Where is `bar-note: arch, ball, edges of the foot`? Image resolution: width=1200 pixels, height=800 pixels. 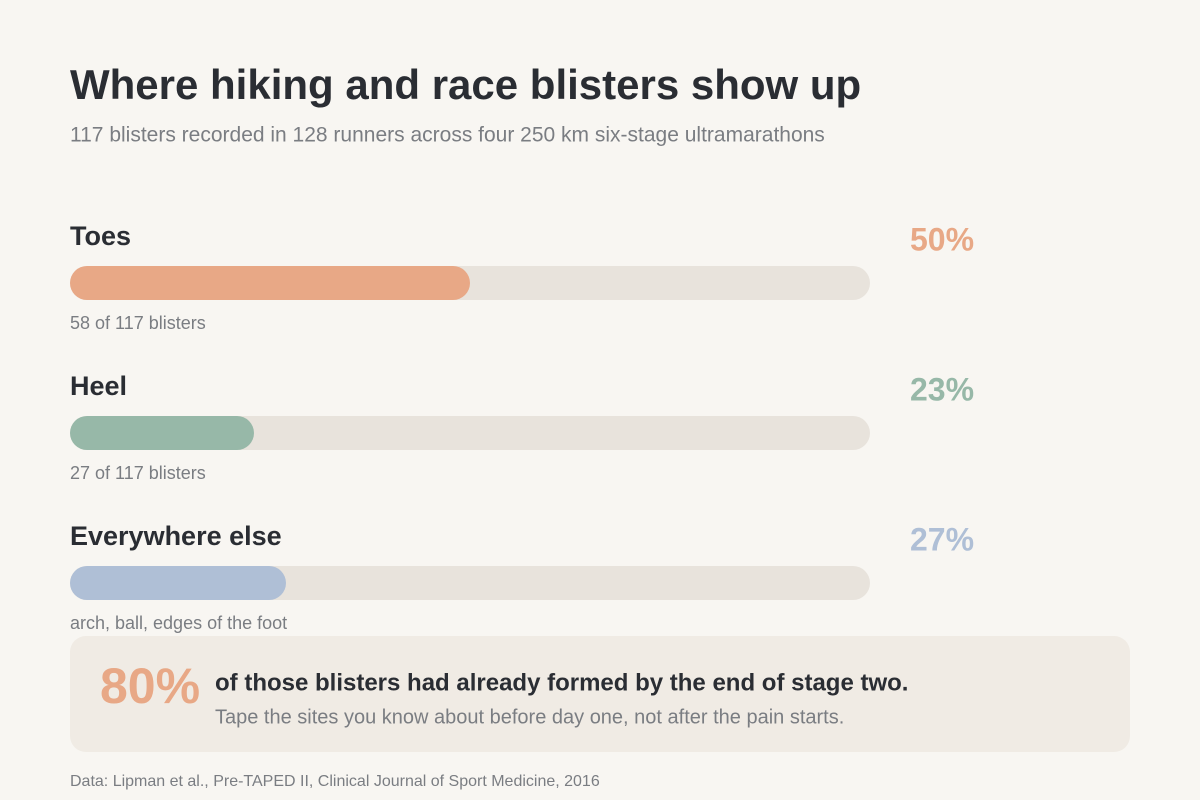 bar-note: arch, ball, edges of the foot is located at coordinates (178, 623).